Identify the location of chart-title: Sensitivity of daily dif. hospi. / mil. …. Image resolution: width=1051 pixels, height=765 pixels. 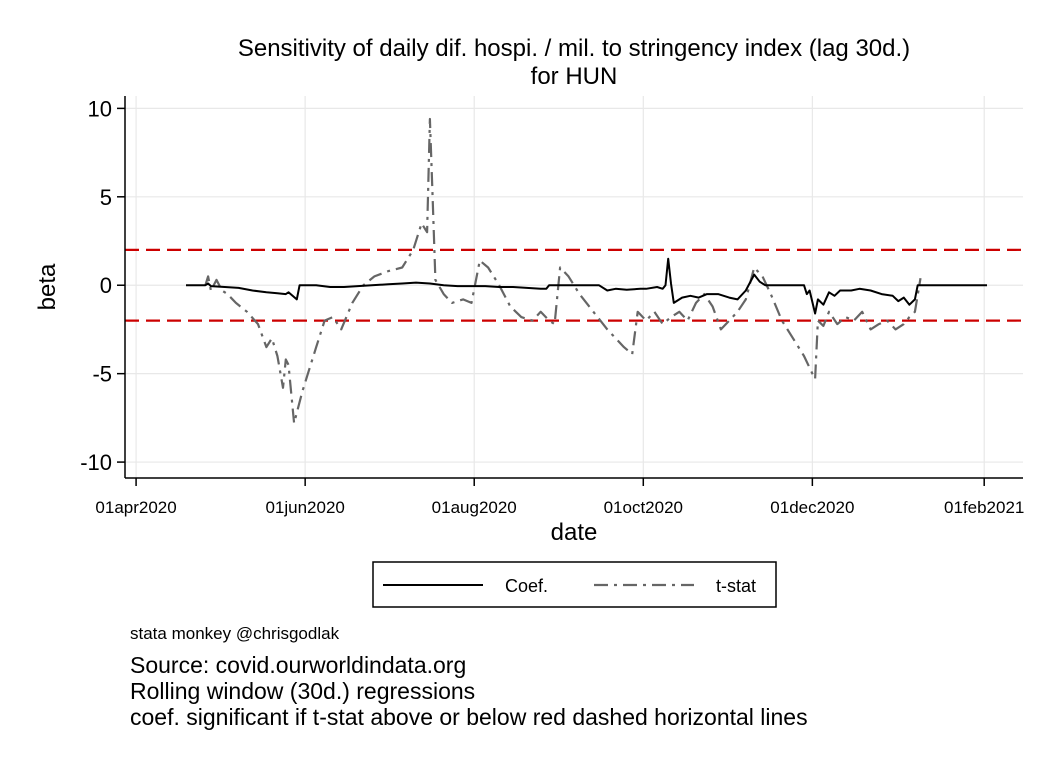
(574, 62).